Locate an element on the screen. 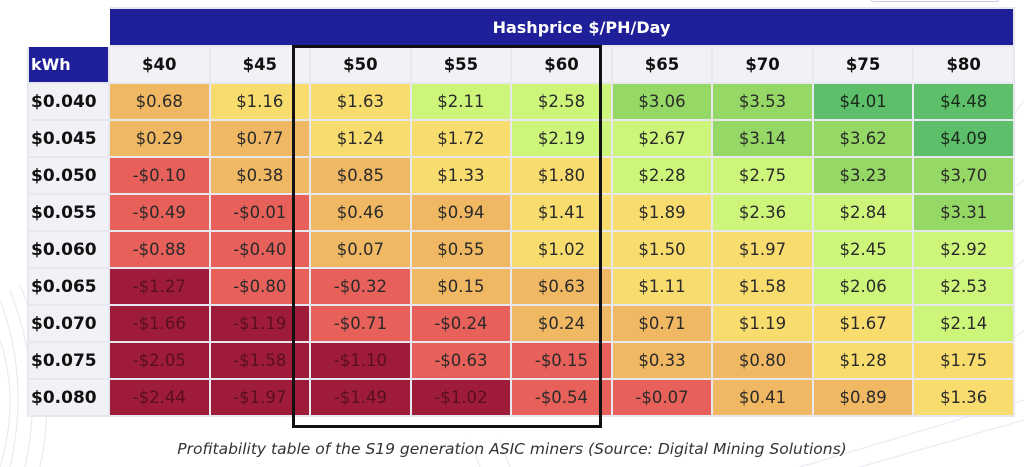 The width and height of the screenshot is (1024, 467). profit-cell: $0.33 is located at coordinates (662, 360).